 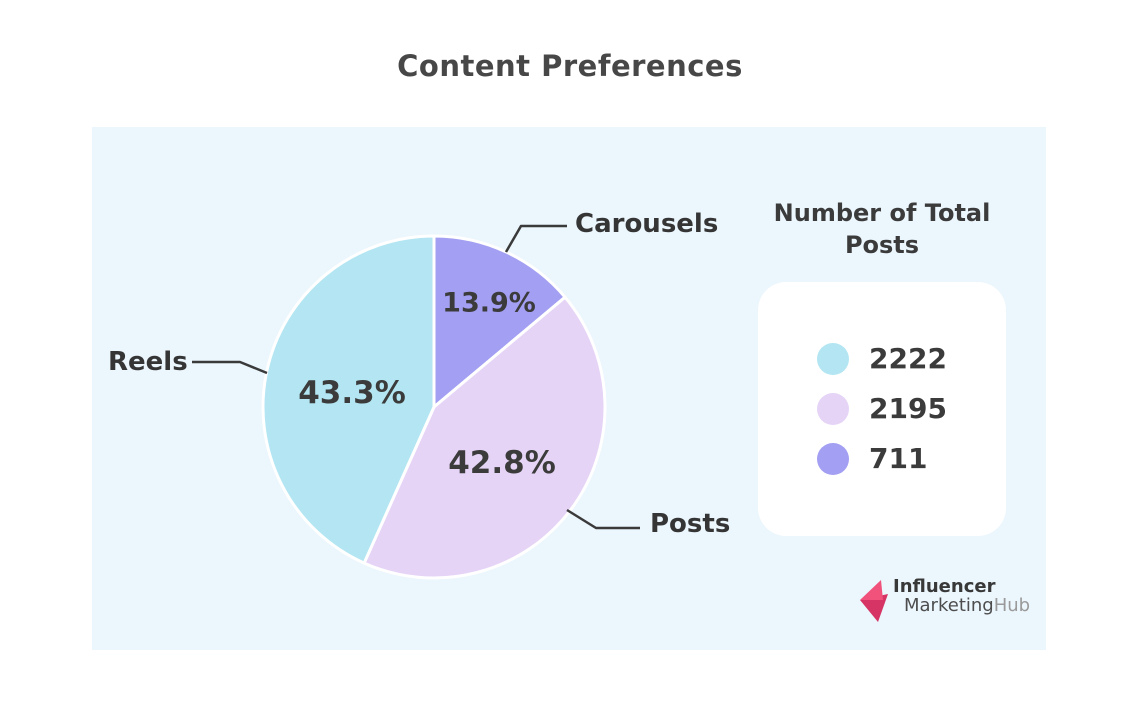 I want to click on callout-label-posts: Posts, so click(x=690, y=524).